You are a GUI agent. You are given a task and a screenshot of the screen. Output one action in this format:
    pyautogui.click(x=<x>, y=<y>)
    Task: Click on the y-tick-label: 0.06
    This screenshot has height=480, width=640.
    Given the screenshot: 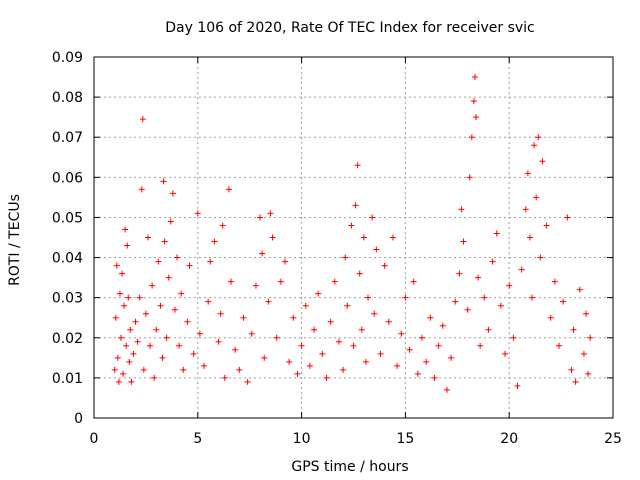 What is the action you would take?
    pyautogui.click(x=67, y=178)
    